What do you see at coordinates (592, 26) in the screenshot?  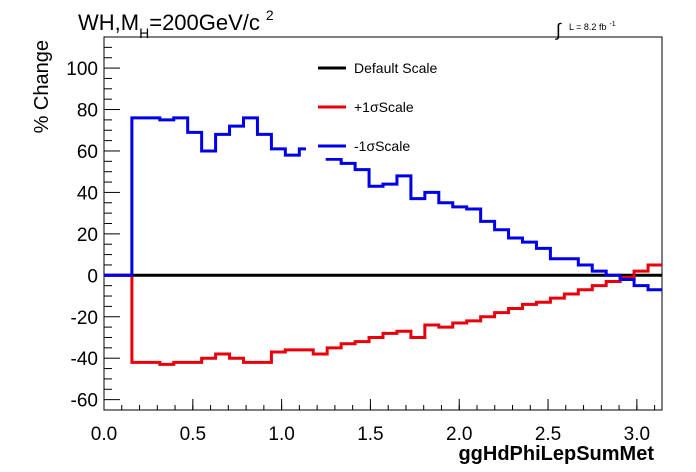 I see `luminosity-text: L = 8.2 fb -1` at bounding box center [592, 26].